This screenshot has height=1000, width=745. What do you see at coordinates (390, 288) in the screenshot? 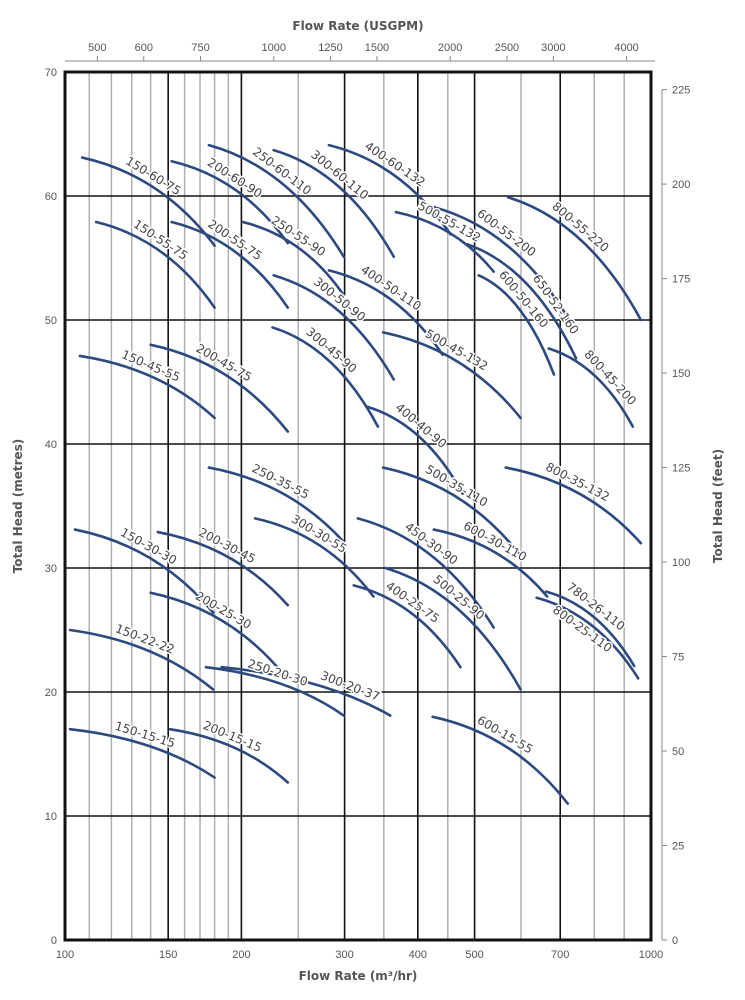
I see `curve-label: 400-50-110` at bounding box center [390, 288].